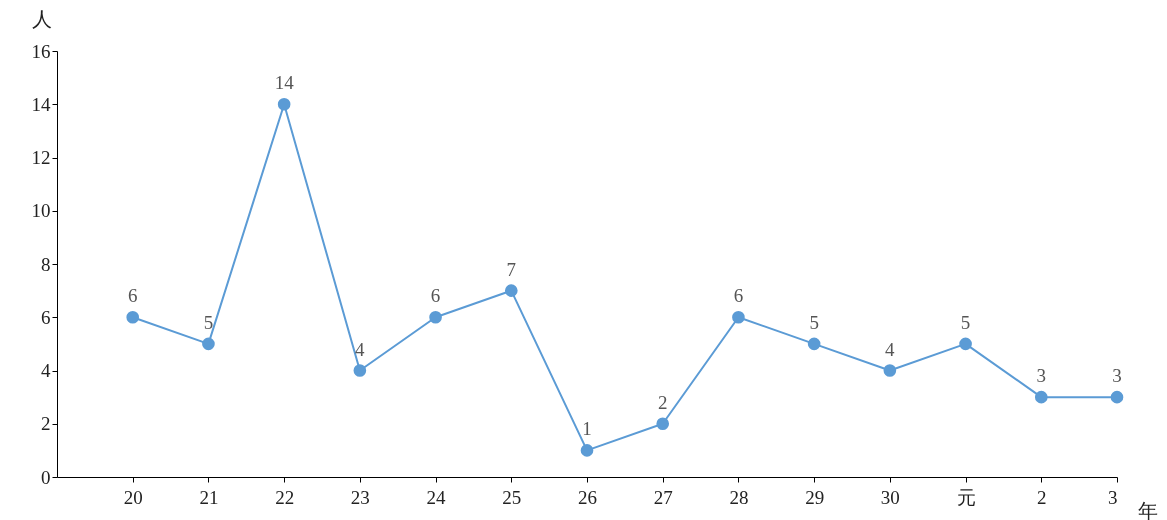 The height and width of the screenshot is (520, 1167). I want to click on y-tick-label: 16, so click(41, 51).